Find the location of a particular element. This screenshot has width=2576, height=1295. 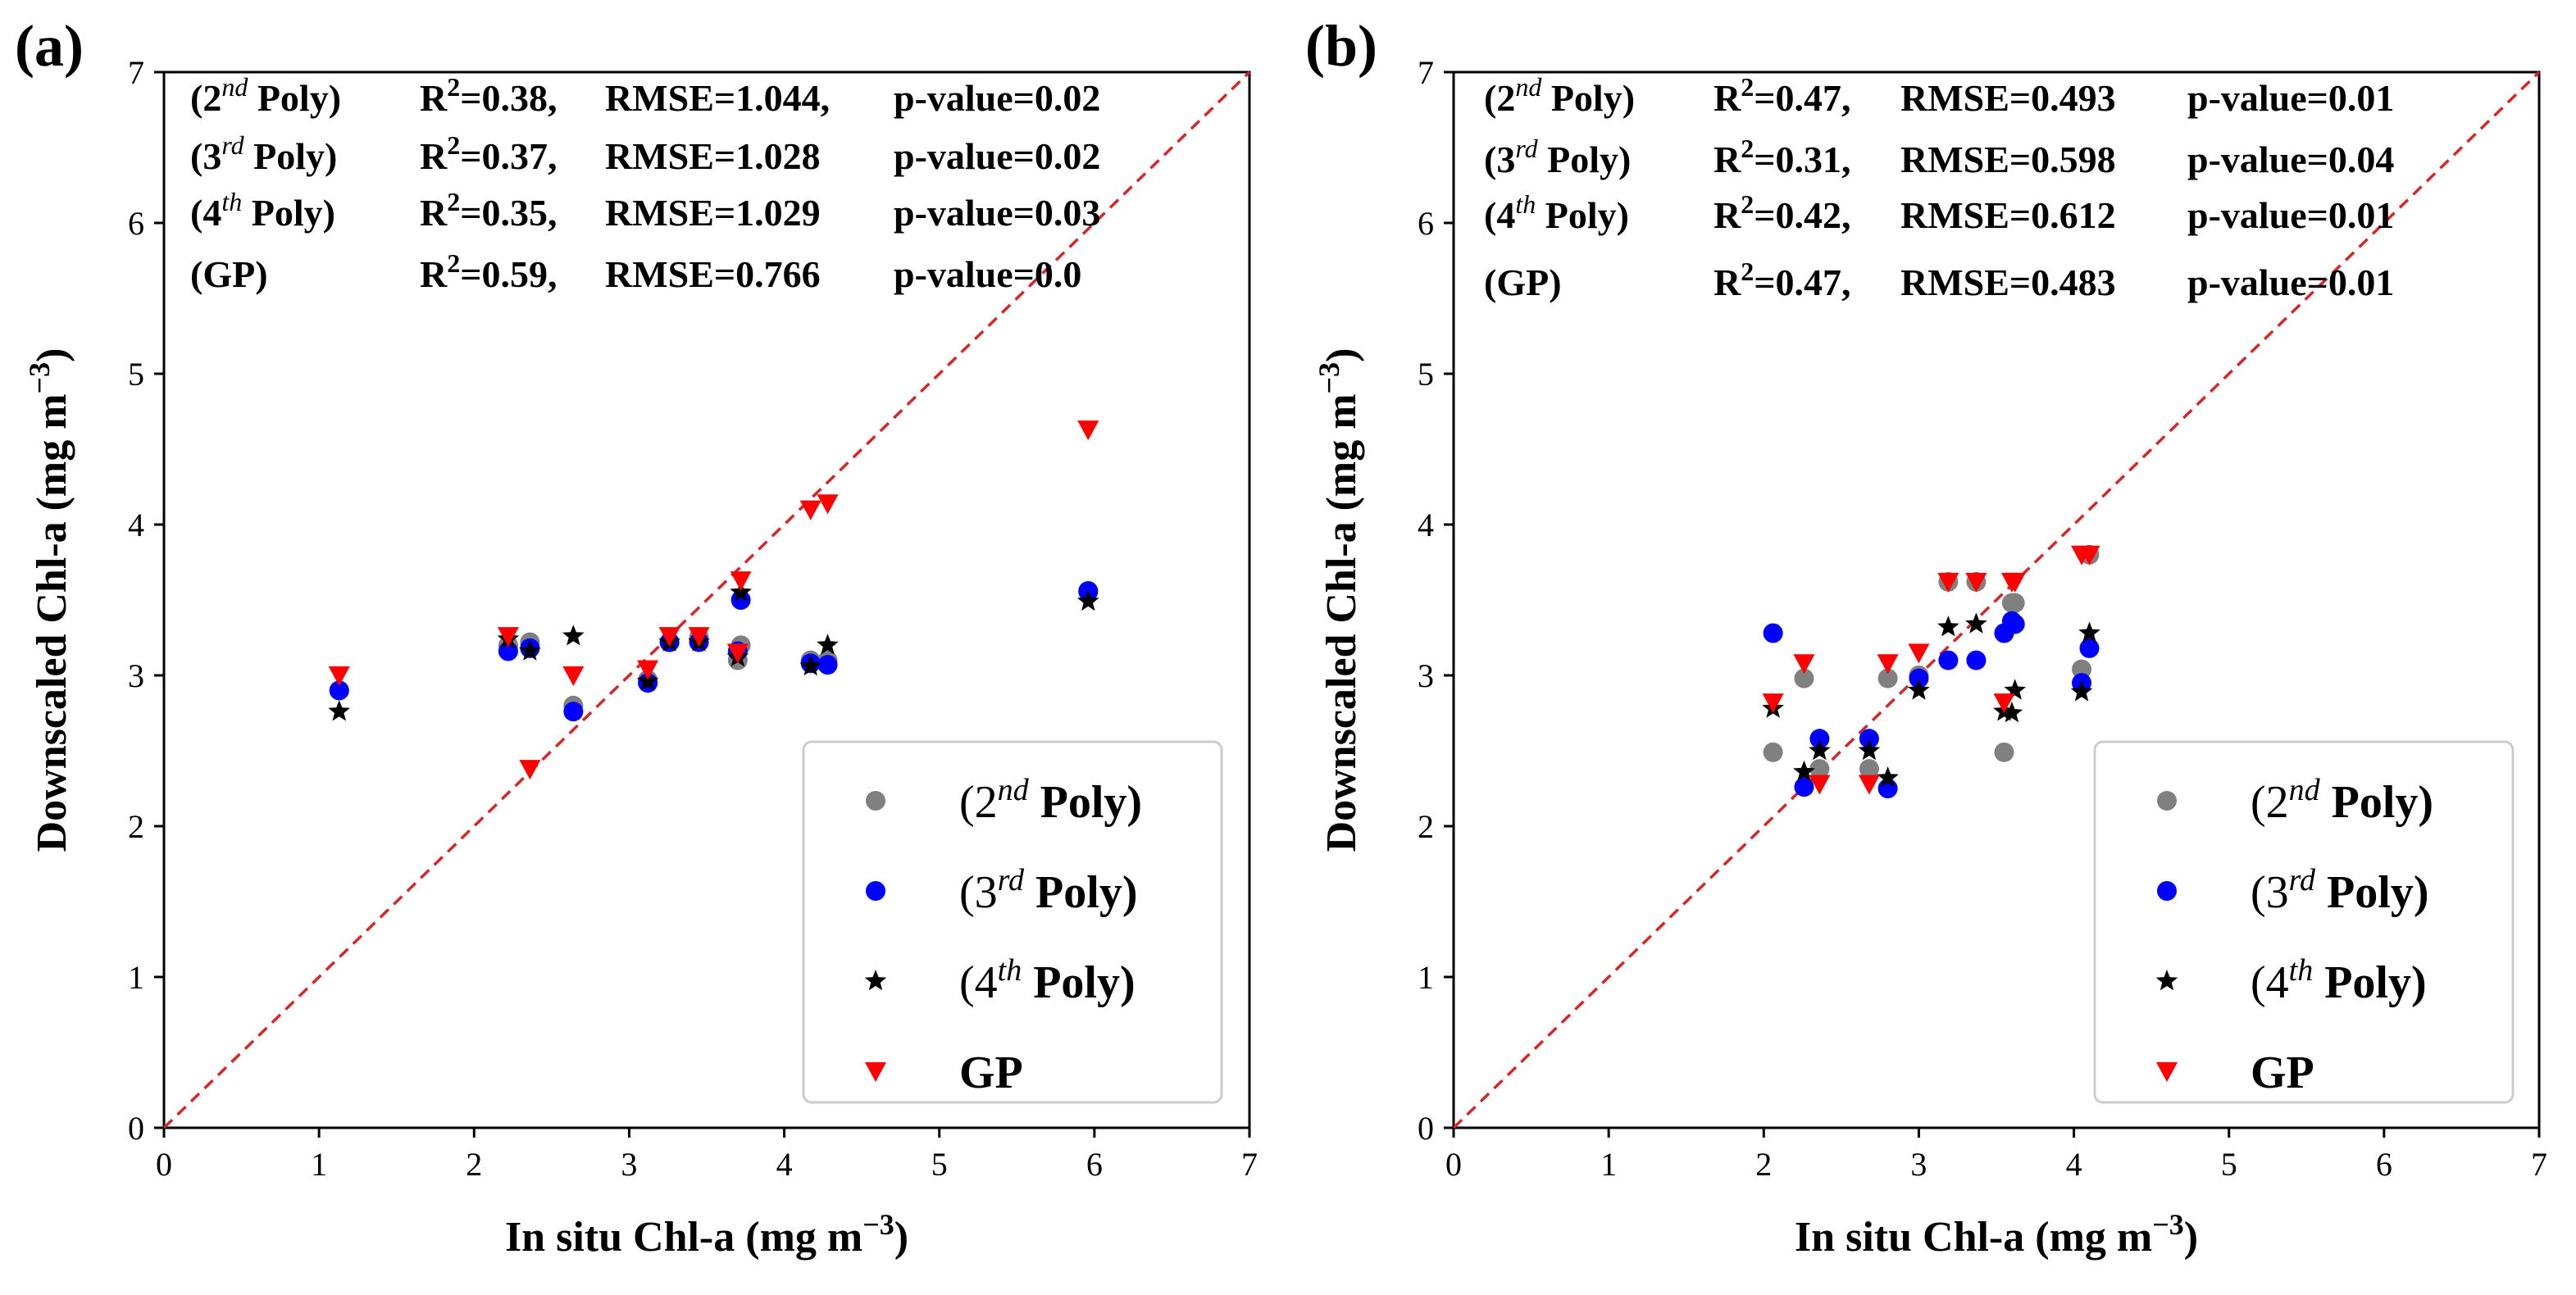

stat-model-superscript: th is located at coordinates (231, 201).